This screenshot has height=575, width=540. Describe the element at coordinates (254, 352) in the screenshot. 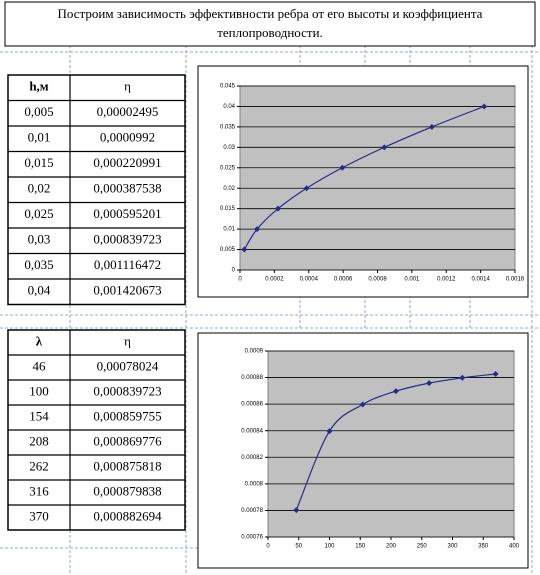

I see `y-tick-label: 0.0009` at that location.